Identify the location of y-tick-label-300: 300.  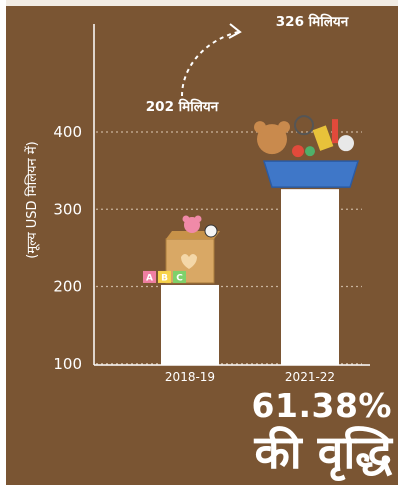
(67, 209).